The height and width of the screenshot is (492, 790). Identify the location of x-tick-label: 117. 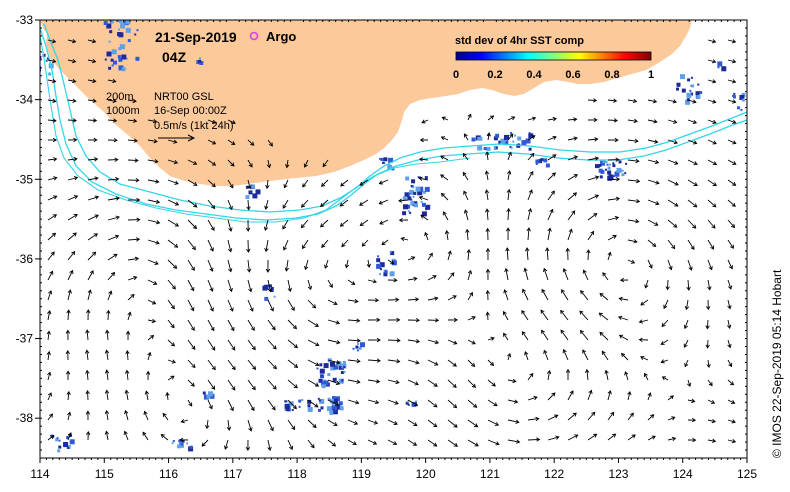
(232, 474).